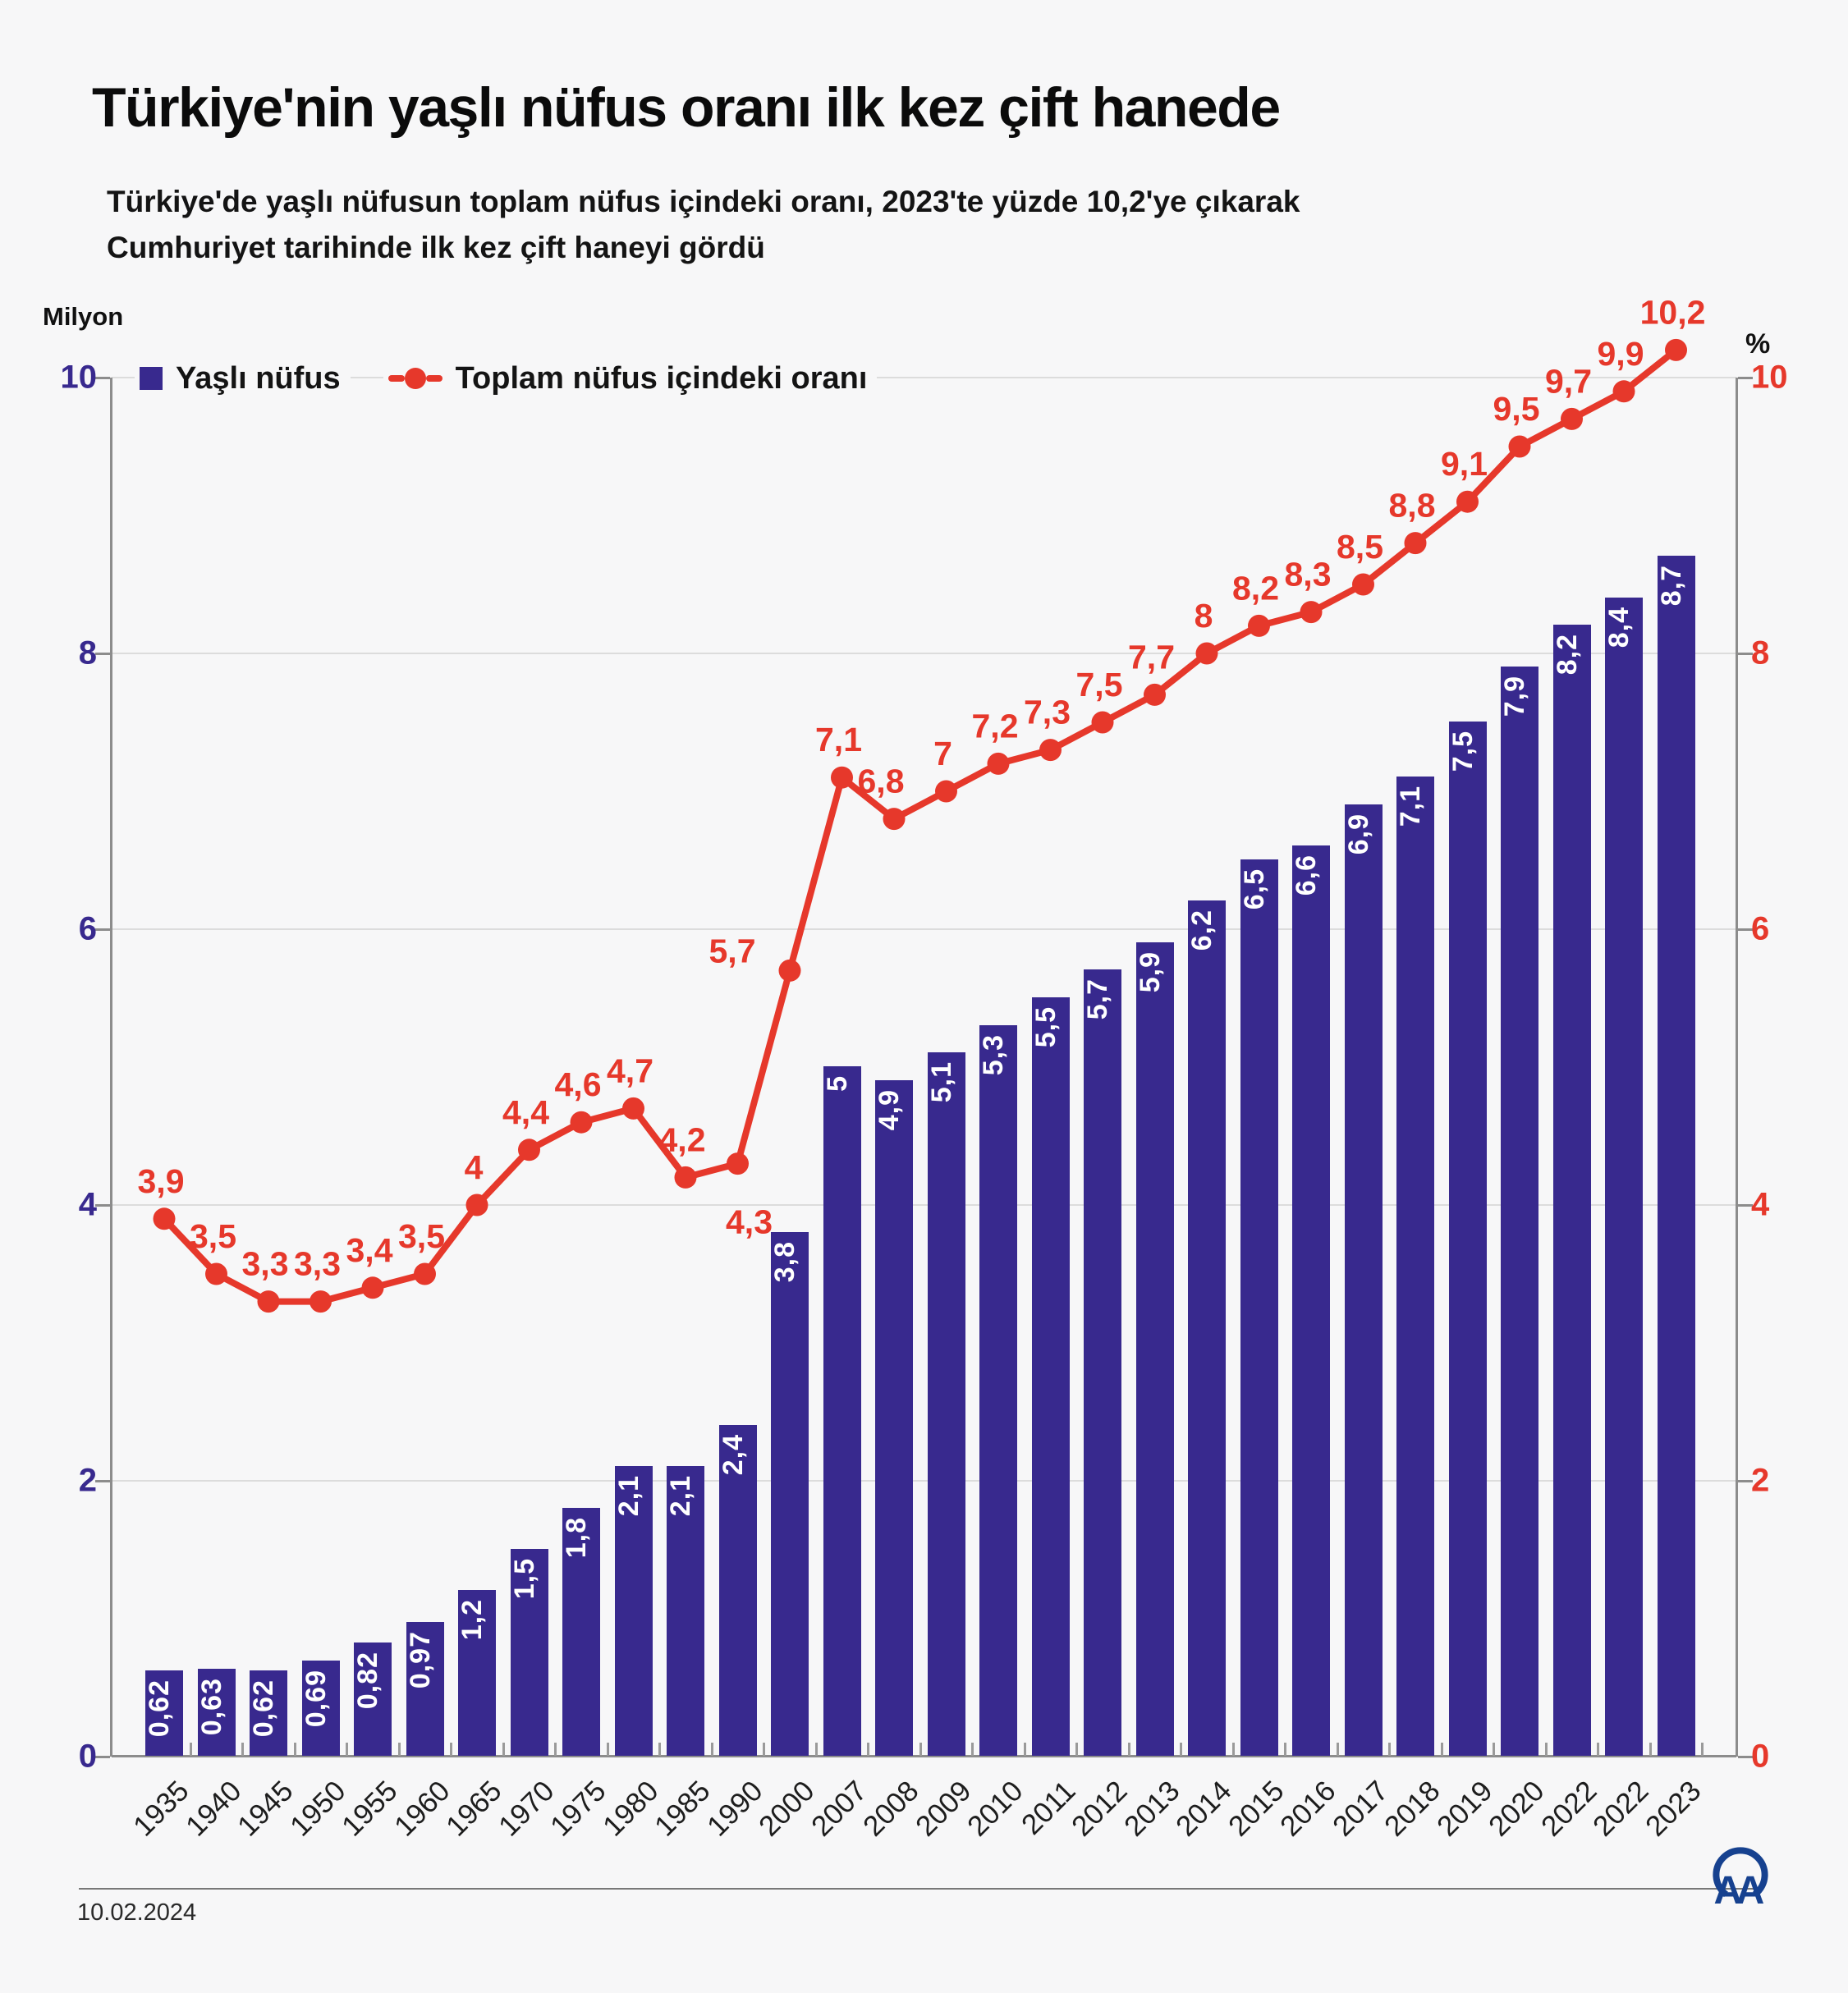 Image resolution: width=1848 pixels, height=1993 pixels. Describe the element at coordinates (630, 1070) in the screenshot. I see `line-value-label: 4,7` at that location.